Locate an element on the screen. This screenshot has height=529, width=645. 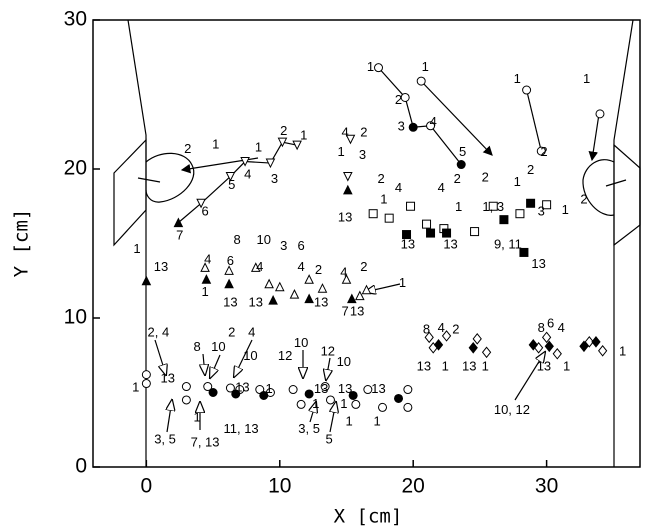
annotation: 5 is located at coordinates (329, 439).